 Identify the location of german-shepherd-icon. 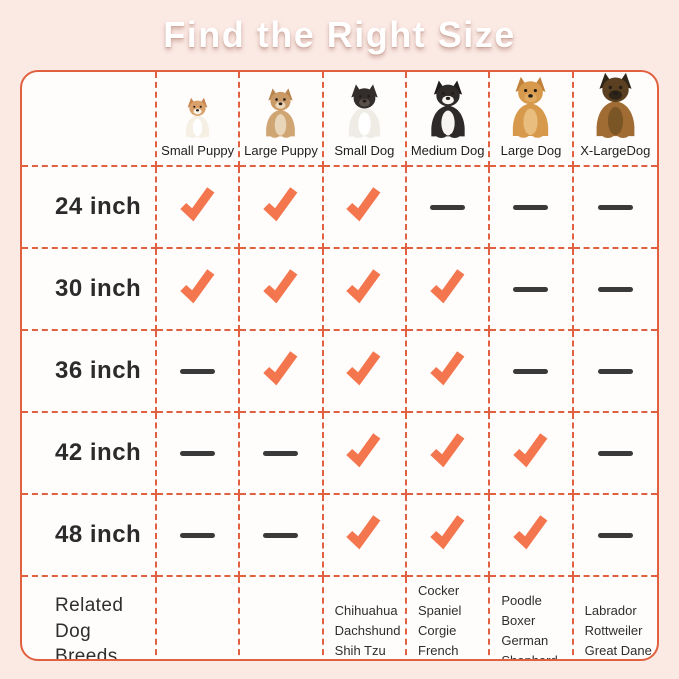
(615, 105).